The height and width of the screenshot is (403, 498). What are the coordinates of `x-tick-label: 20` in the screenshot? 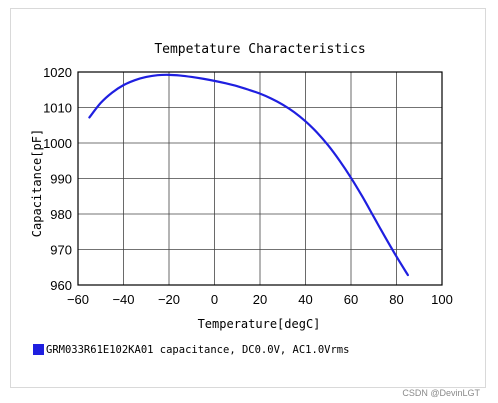 It's located at (260, 299).